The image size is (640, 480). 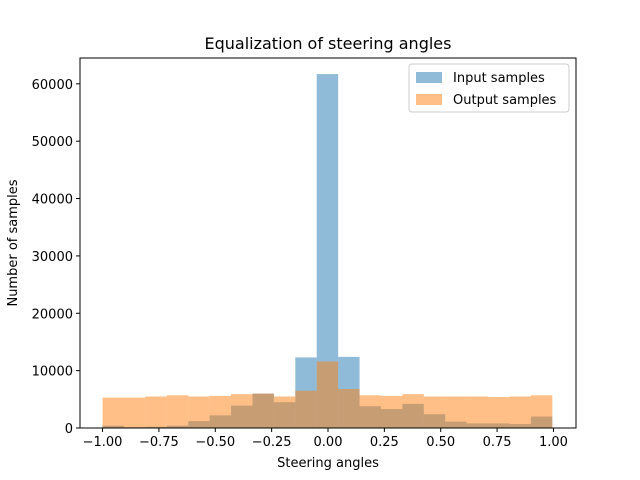 I want to click on x-axis-label: Steering angles, so click(x=328, y=463).